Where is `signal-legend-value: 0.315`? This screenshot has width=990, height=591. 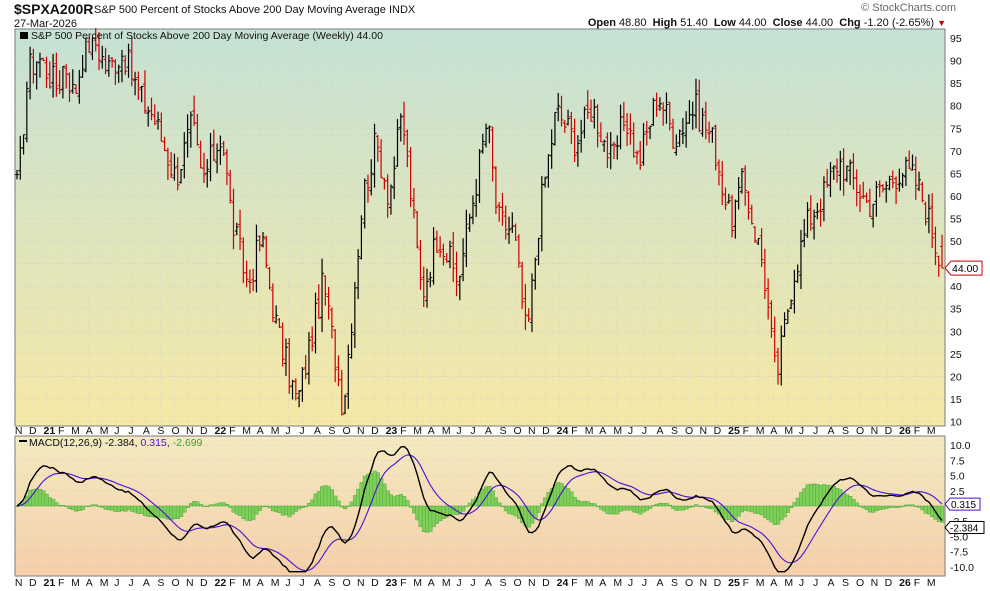
signal-legend-value: 0.315 is located at coordinates (154, 443).